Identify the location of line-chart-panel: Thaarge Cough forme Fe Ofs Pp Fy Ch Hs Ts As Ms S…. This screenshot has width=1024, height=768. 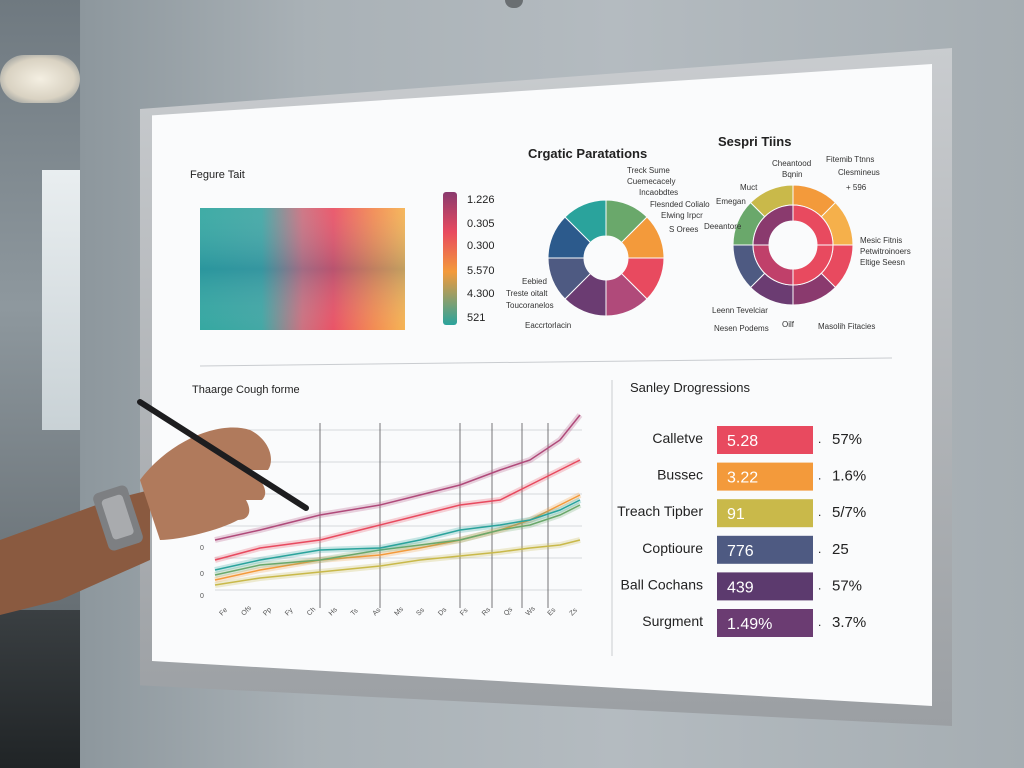
(387, 500).